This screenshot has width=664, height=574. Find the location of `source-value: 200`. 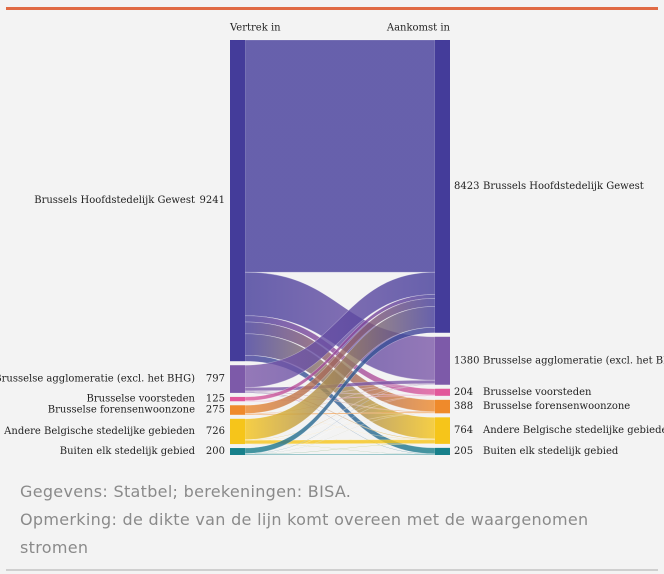

source-value: 200 is located at coordinates (215, 451).